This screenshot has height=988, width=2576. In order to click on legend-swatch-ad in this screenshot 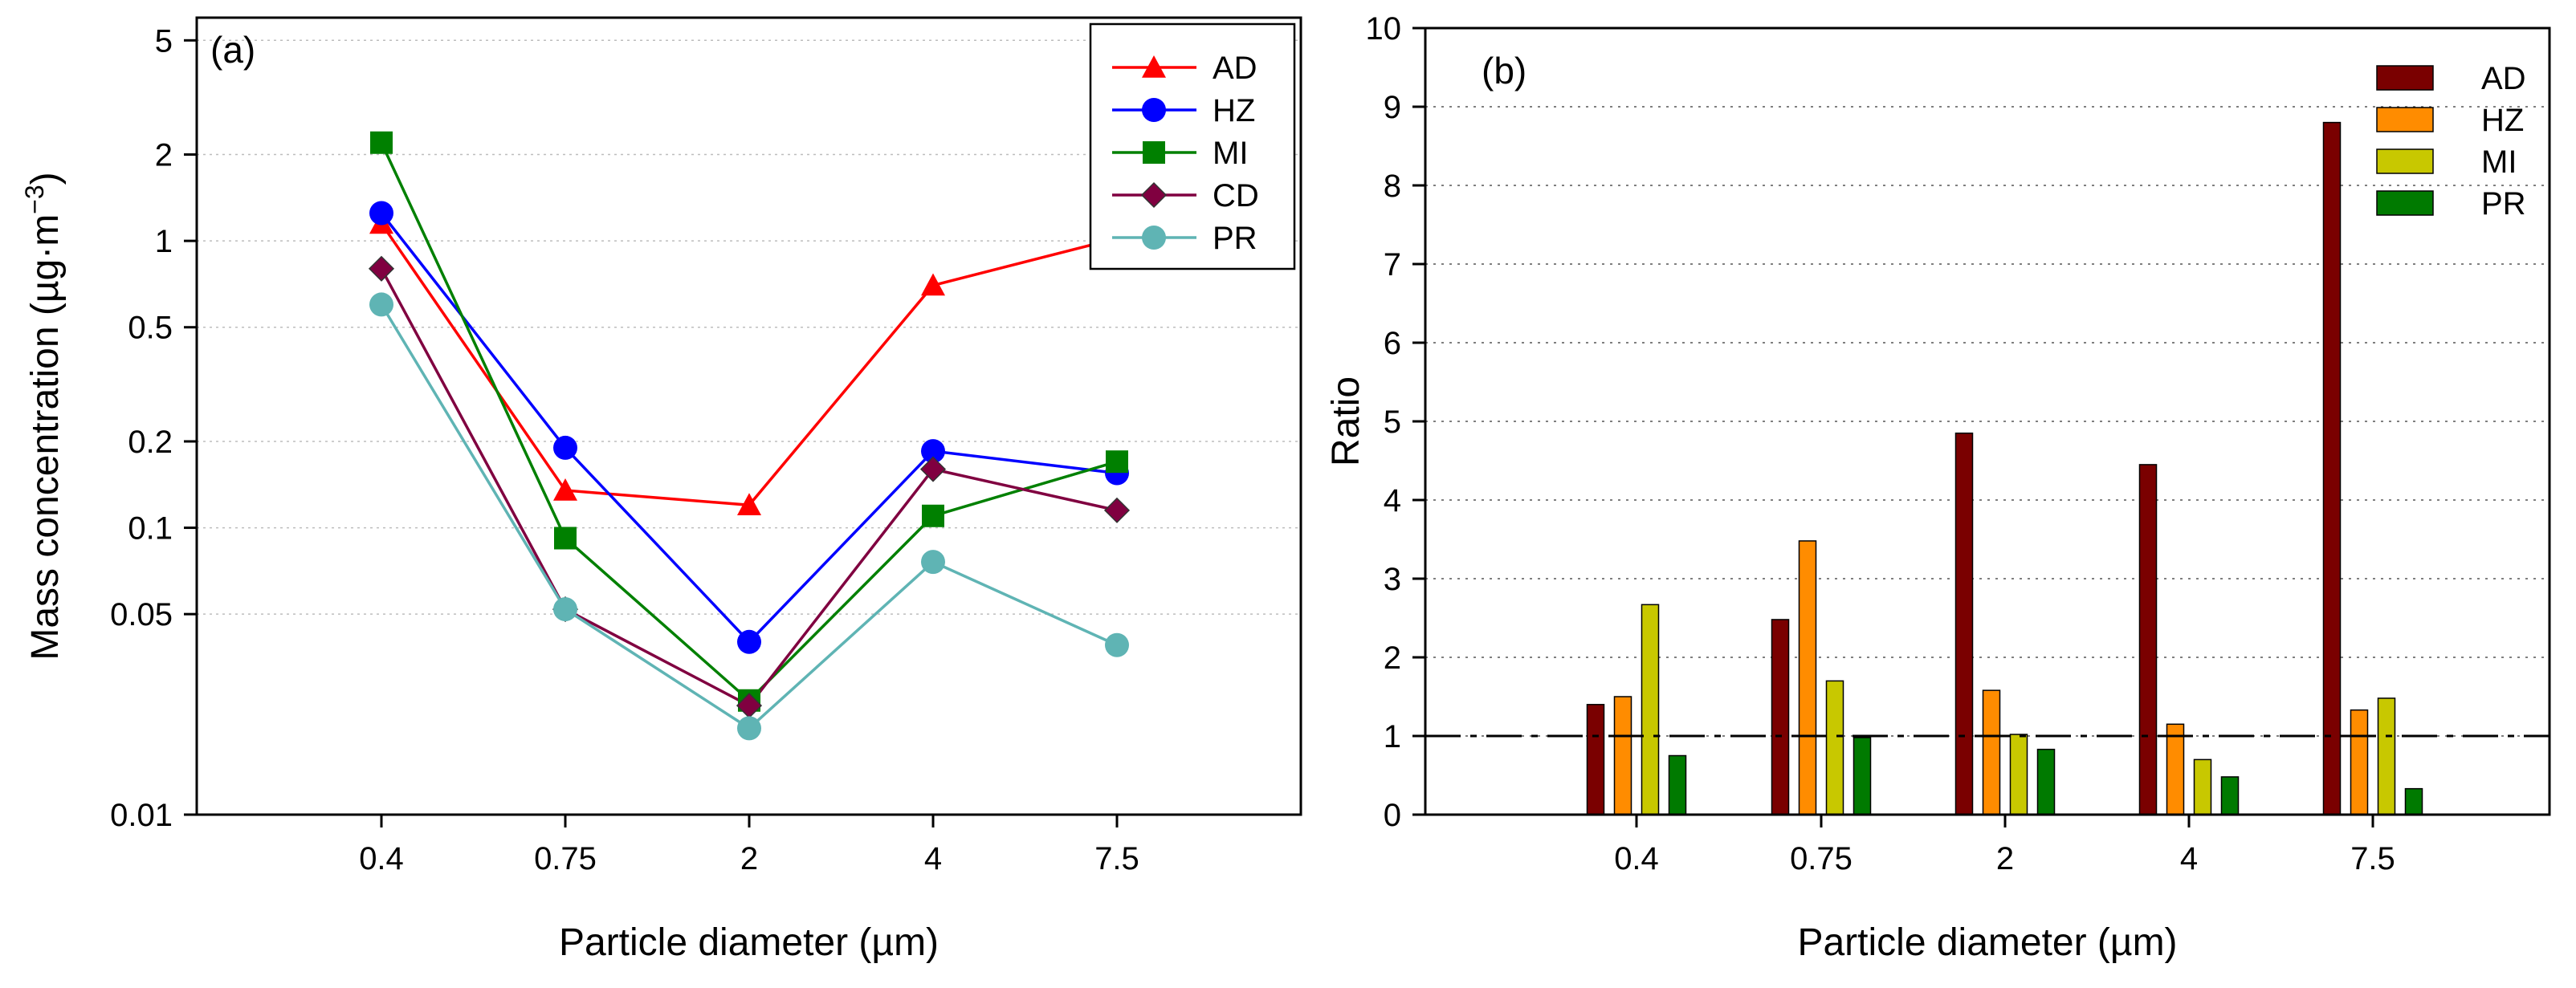, I will do `click(2405, 78)`.